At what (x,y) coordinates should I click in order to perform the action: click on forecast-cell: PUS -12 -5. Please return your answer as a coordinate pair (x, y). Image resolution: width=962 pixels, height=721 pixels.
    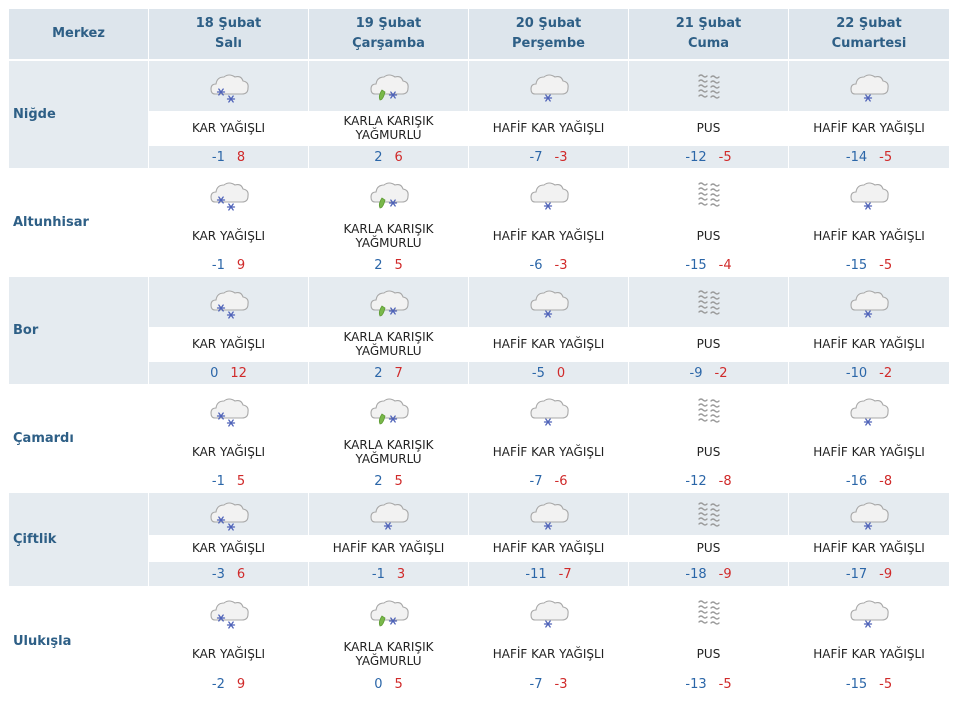
    Looking at the image, I should click on (709, 114).